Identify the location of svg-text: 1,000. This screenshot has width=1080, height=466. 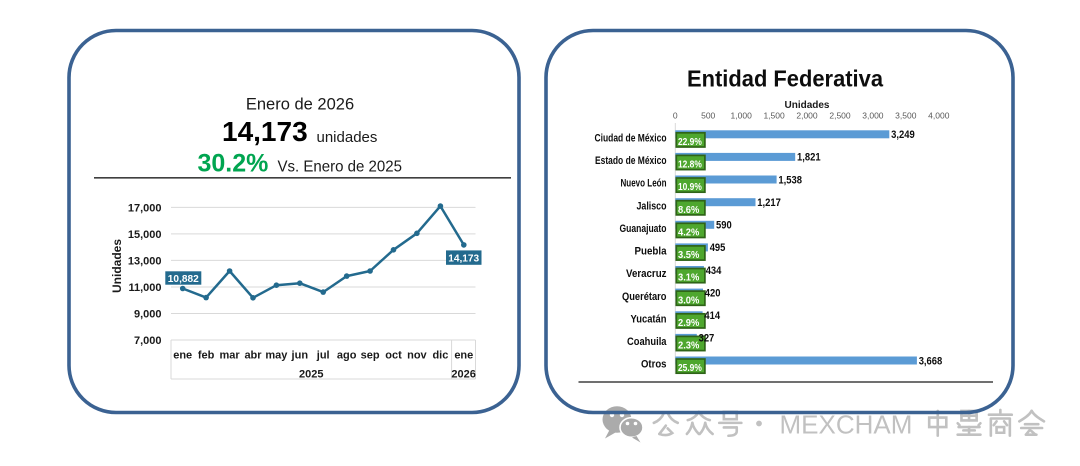
(742, 116).